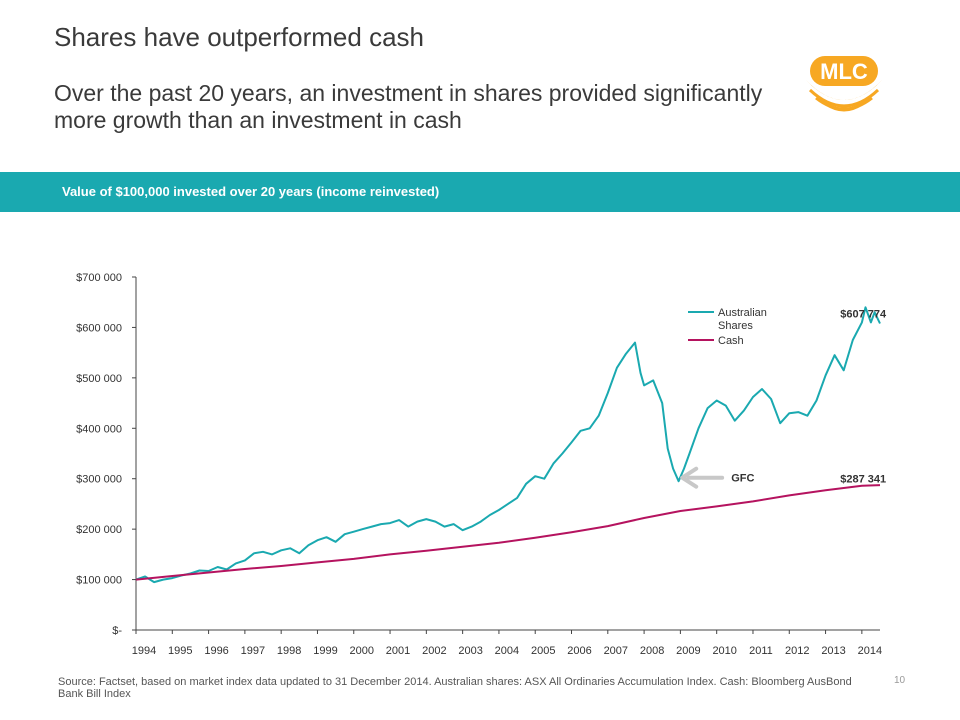 This screenshot has width=960, height=720. I want to click on x-tick-label: 1994, so click(144, 651).